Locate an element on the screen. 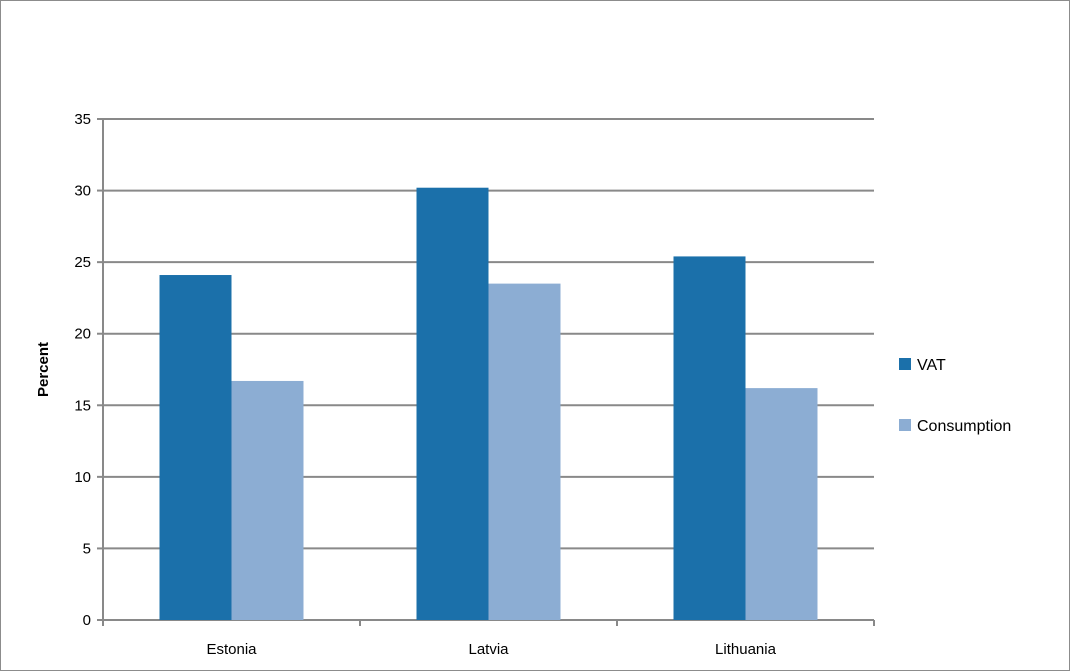 The image size is (1070, 671). legend-swatch-consumption is located at coordinates (905, 425).